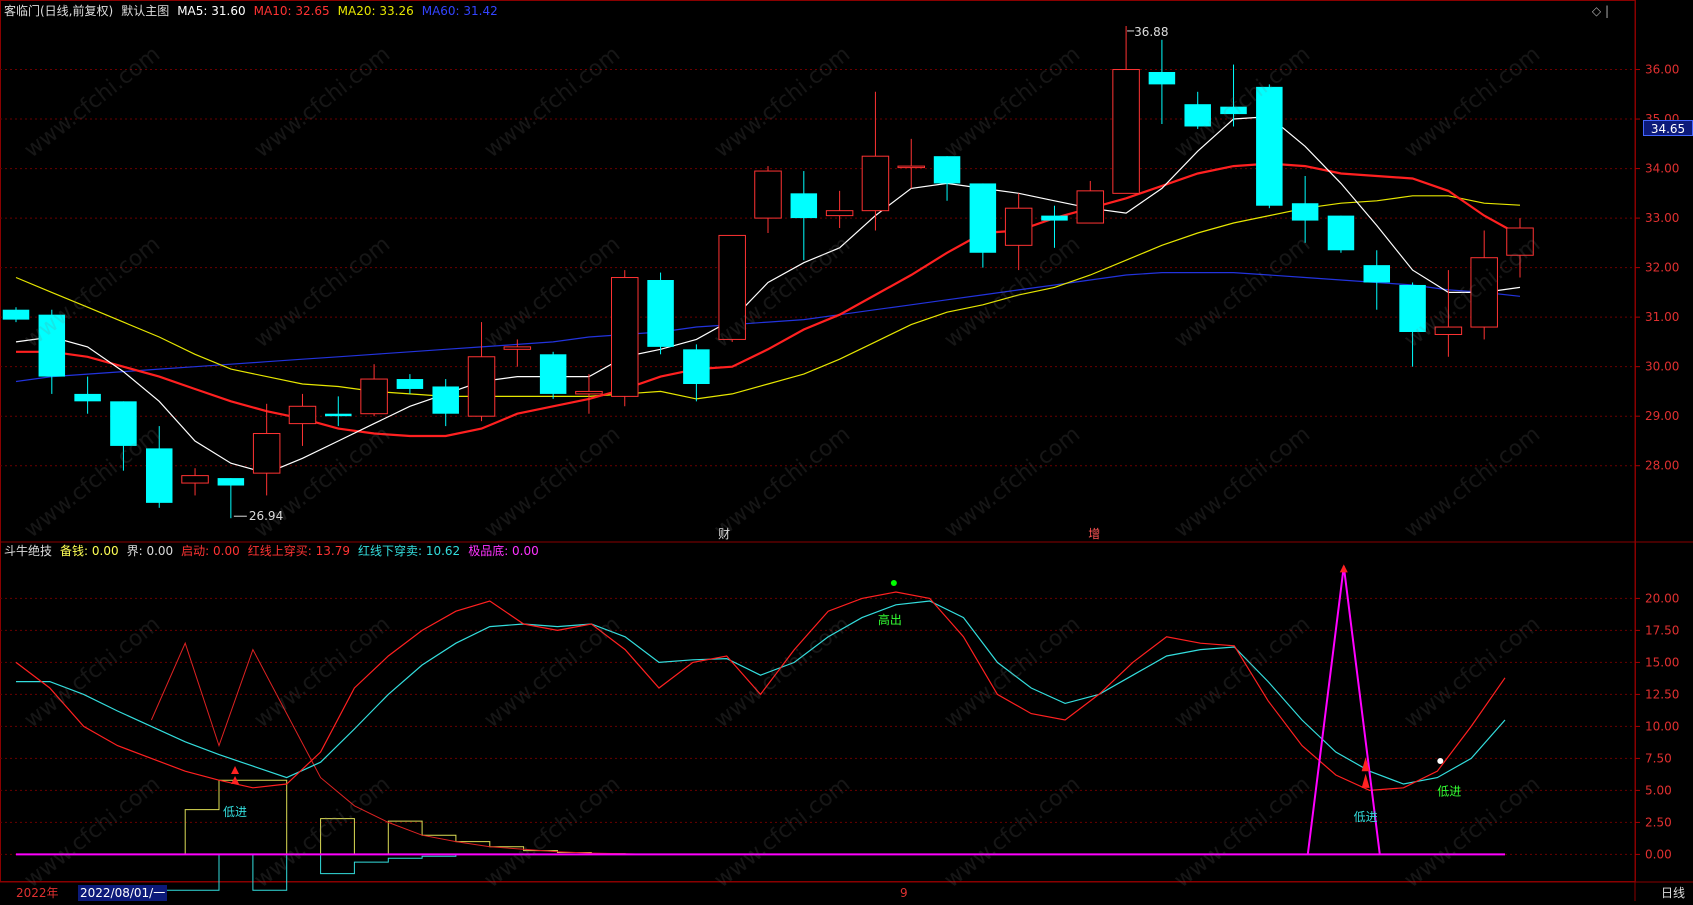  What do you see at coordinates (1094, 534) in the screenshot?
I see `event-marker-zeng: 增` at bounding box center [1094, 534].